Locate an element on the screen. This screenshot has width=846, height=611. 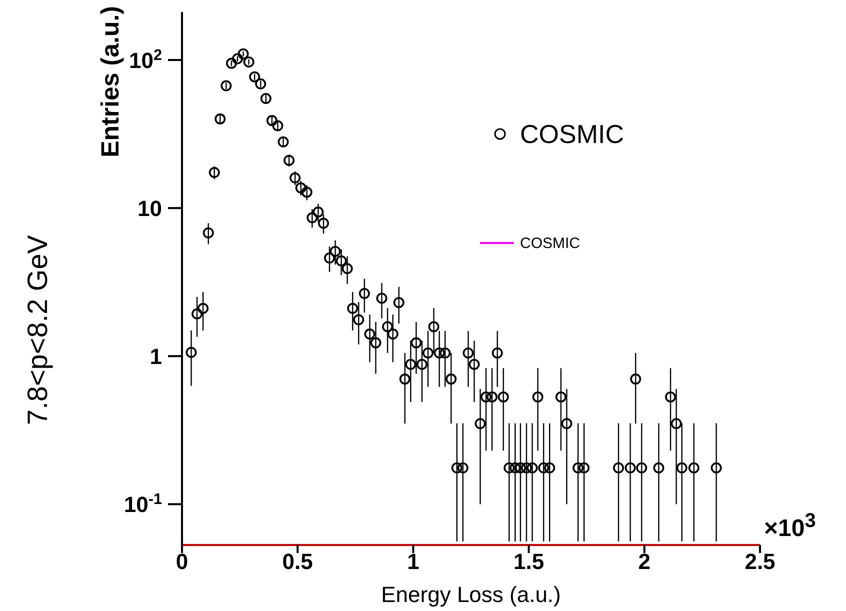
x-tick-label: 2 is located at coordinates (644, 561).